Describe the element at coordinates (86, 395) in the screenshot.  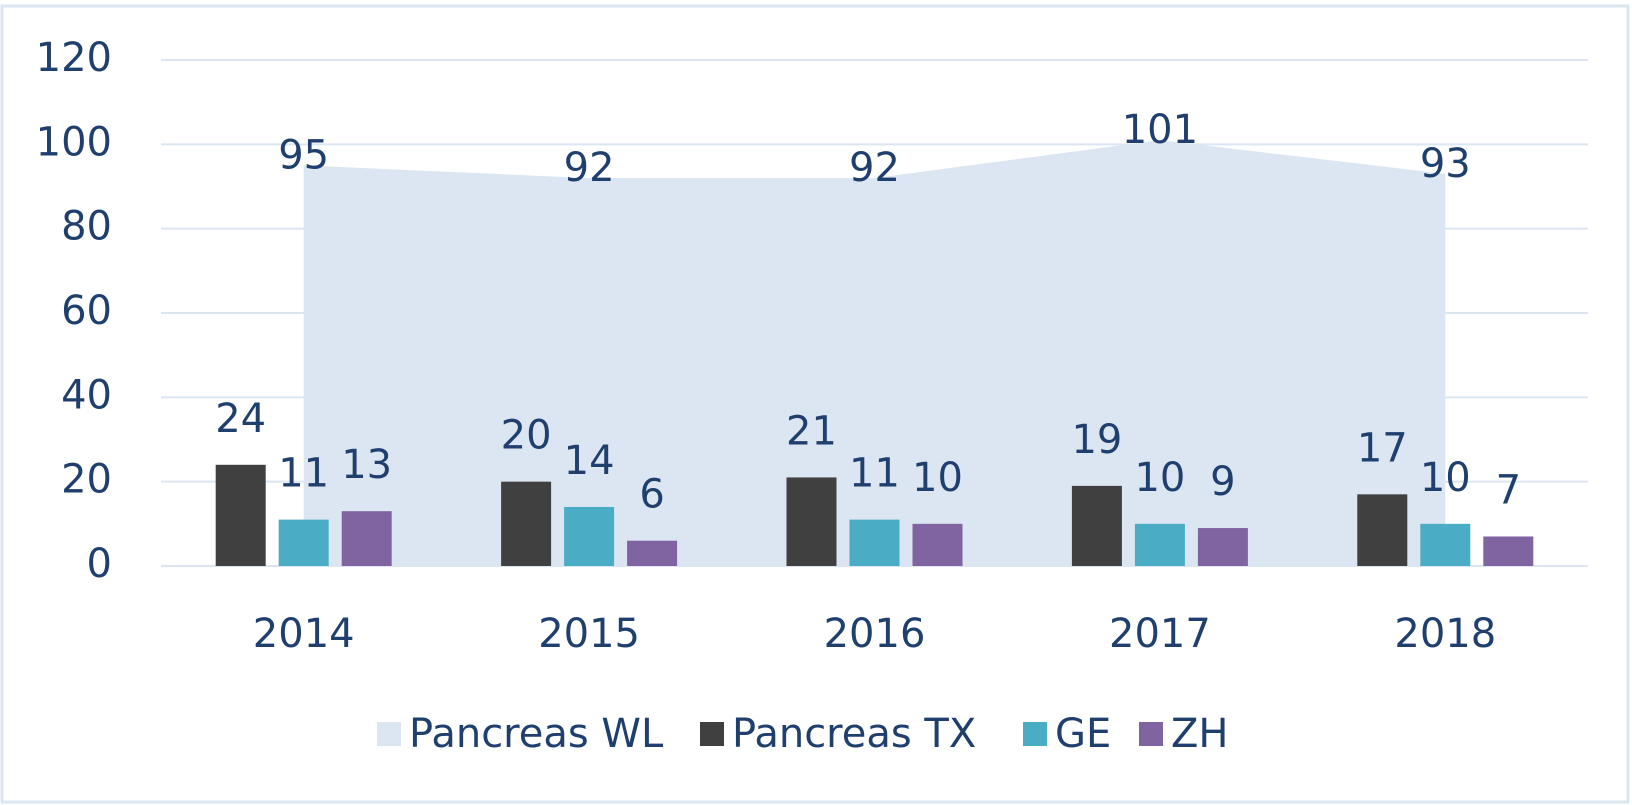
I see `y-tick-label: 40` at that location.